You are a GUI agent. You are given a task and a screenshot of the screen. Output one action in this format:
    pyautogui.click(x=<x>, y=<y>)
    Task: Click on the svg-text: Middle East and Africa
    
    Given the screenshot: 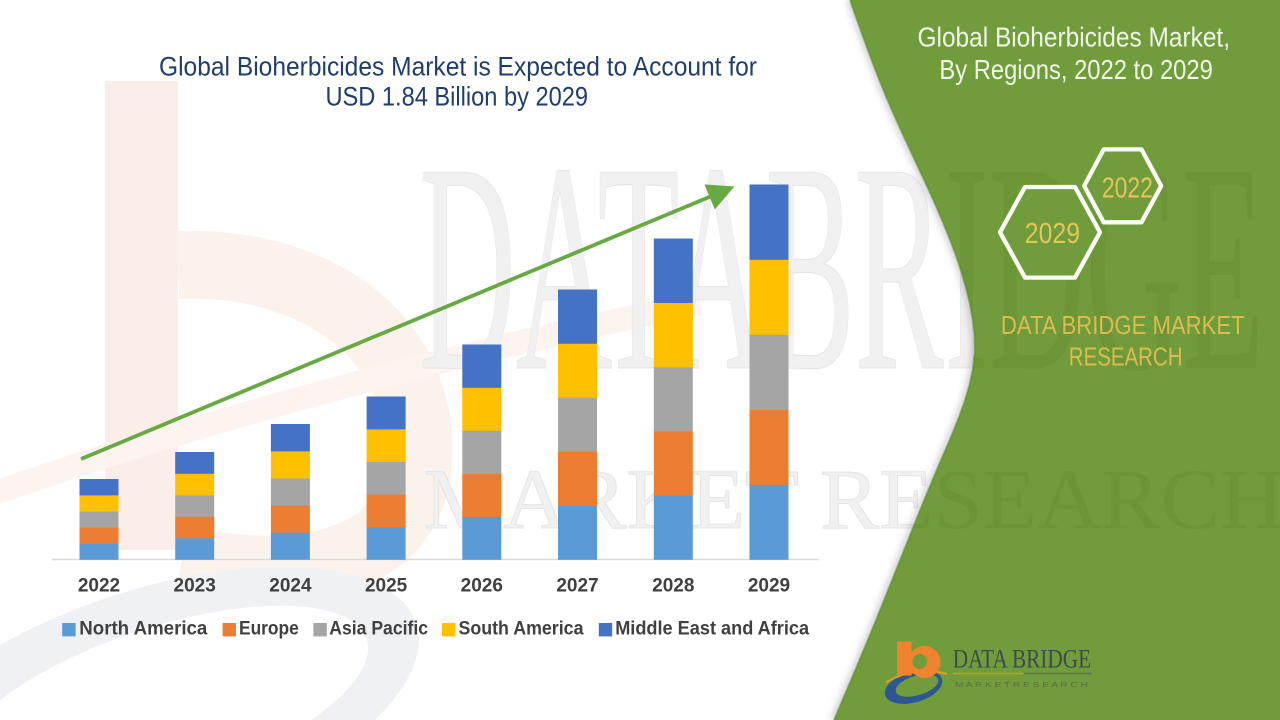 What is the action you would take?
    pyautogui.click(x=712, y=629)
    